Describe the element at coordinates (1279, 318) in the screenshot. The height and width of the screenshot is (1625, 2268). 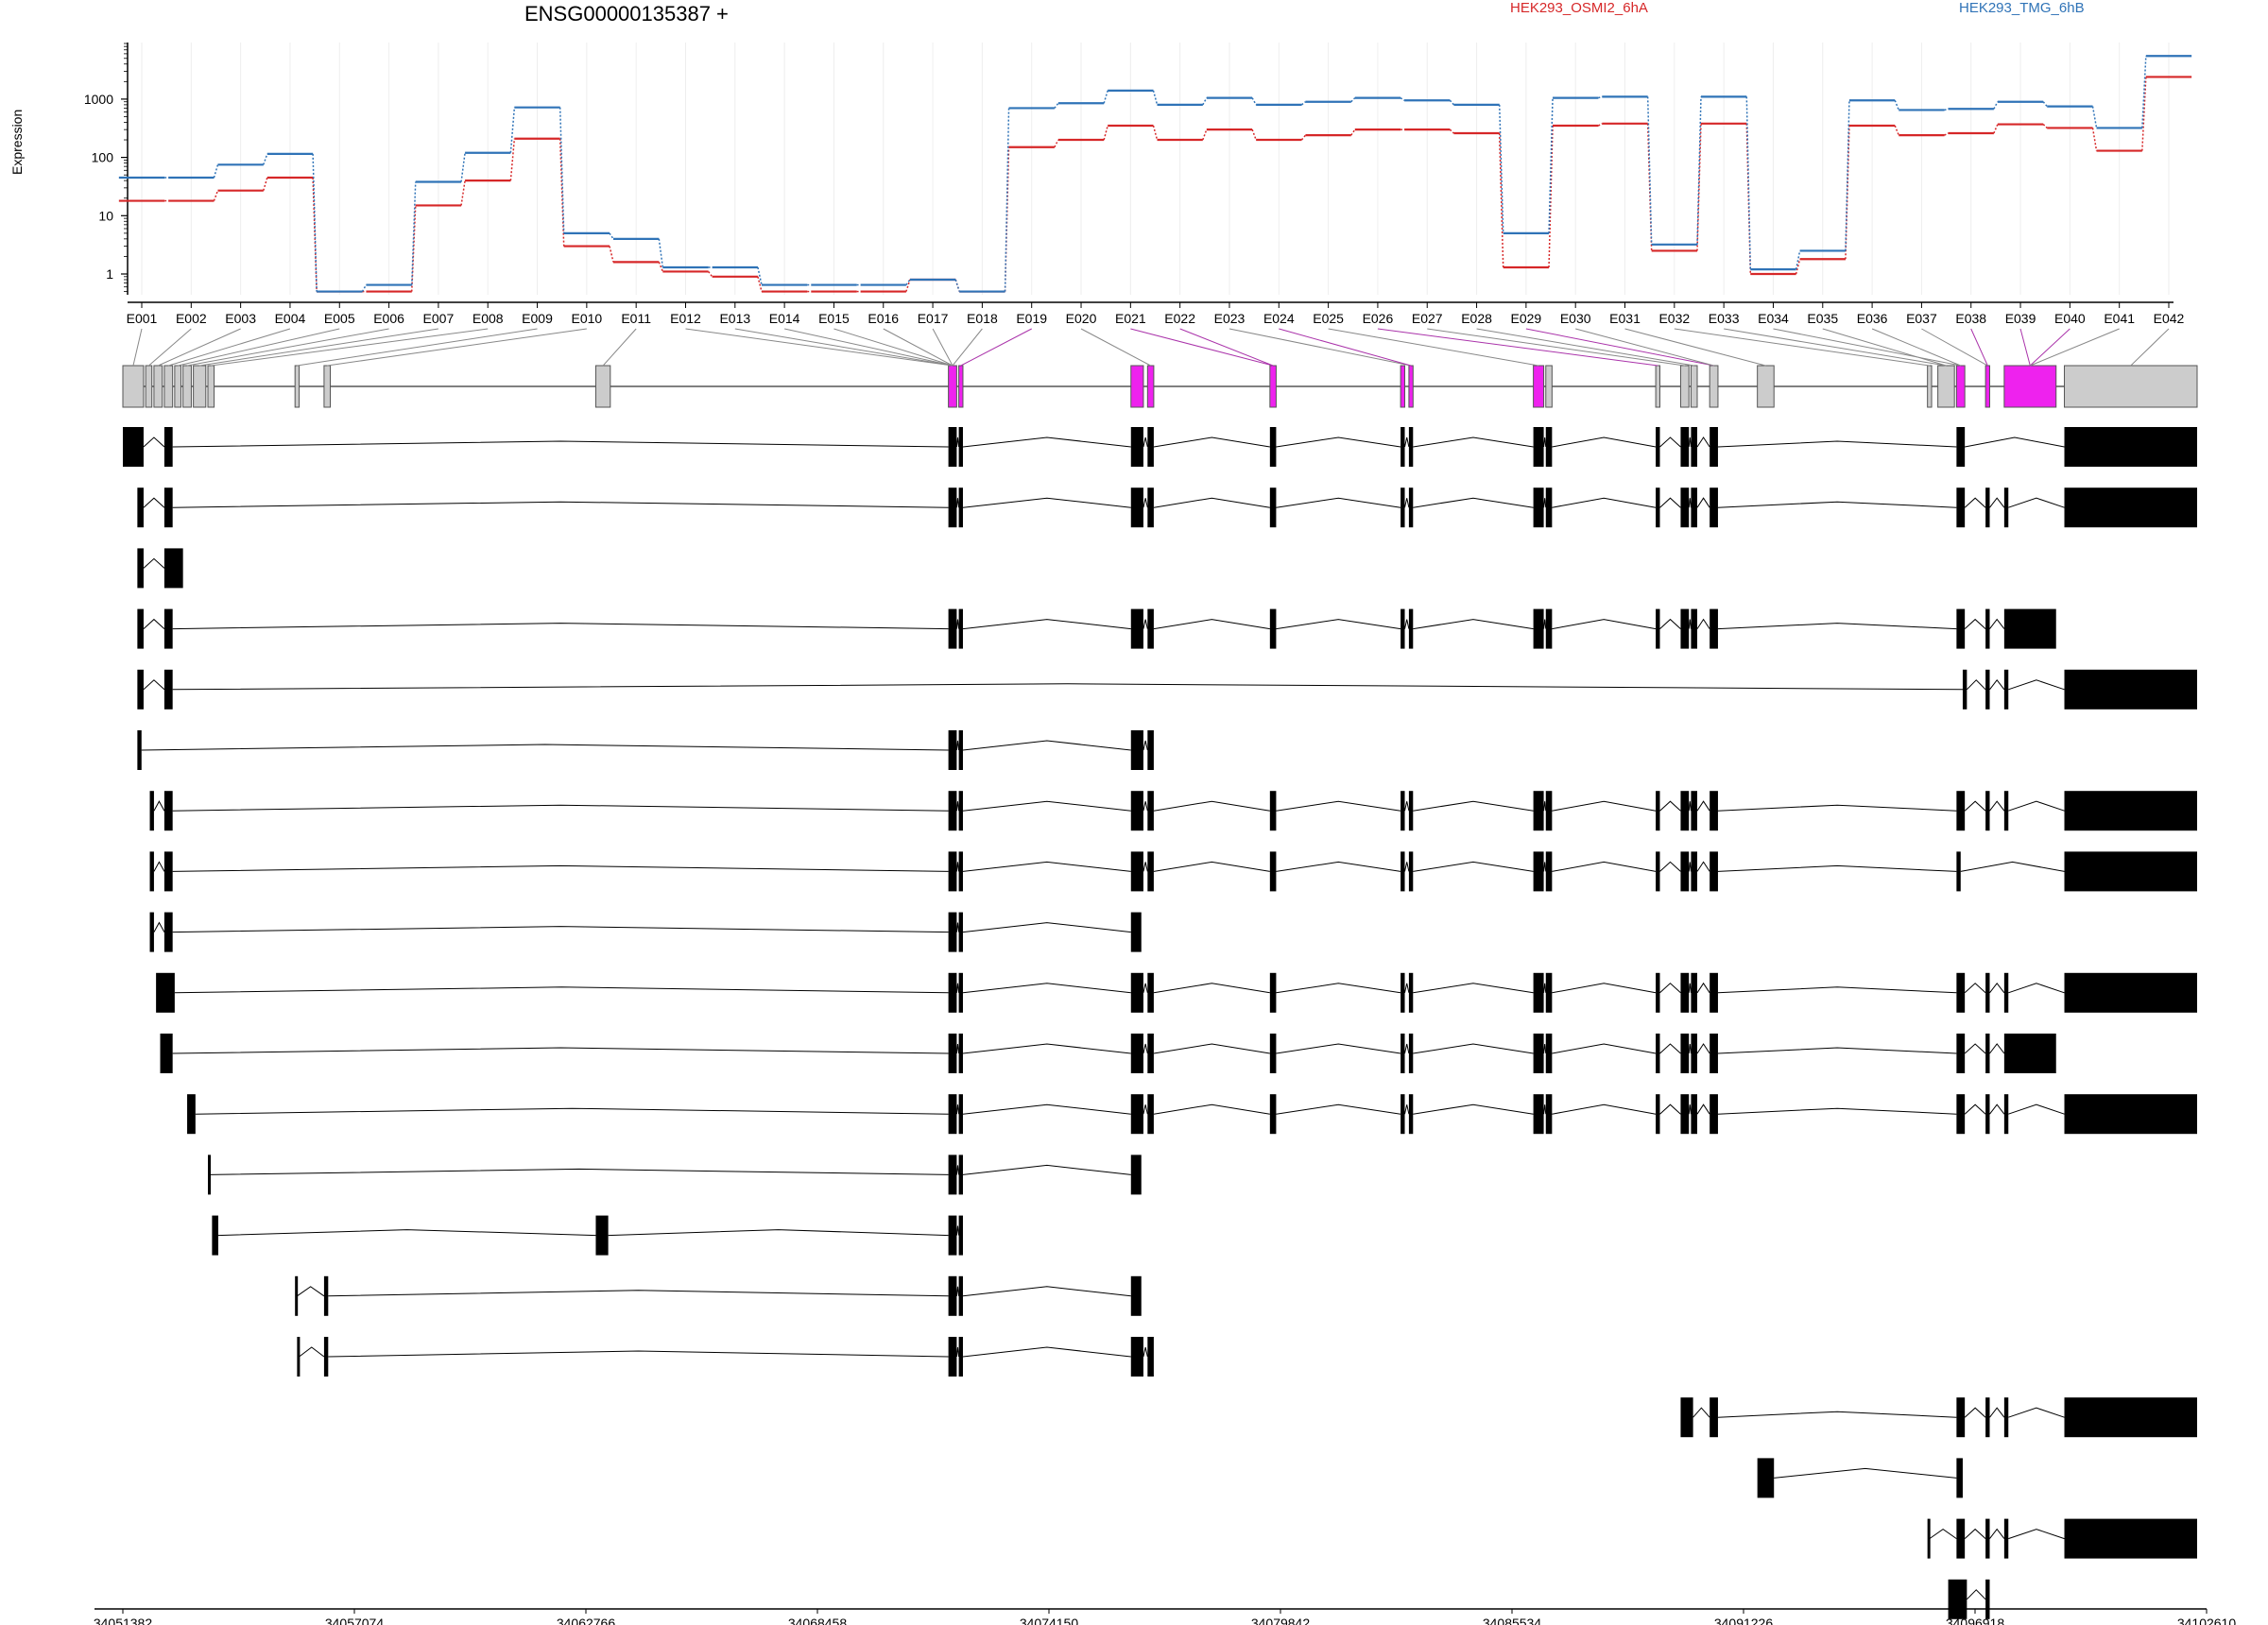
I see `exon-label: E024` at that location.